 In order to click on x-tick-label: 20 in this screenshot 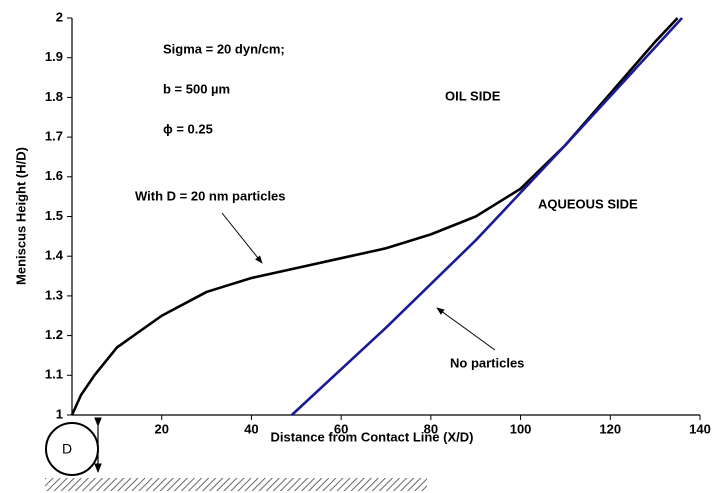, I will do `click(161, 428)`.